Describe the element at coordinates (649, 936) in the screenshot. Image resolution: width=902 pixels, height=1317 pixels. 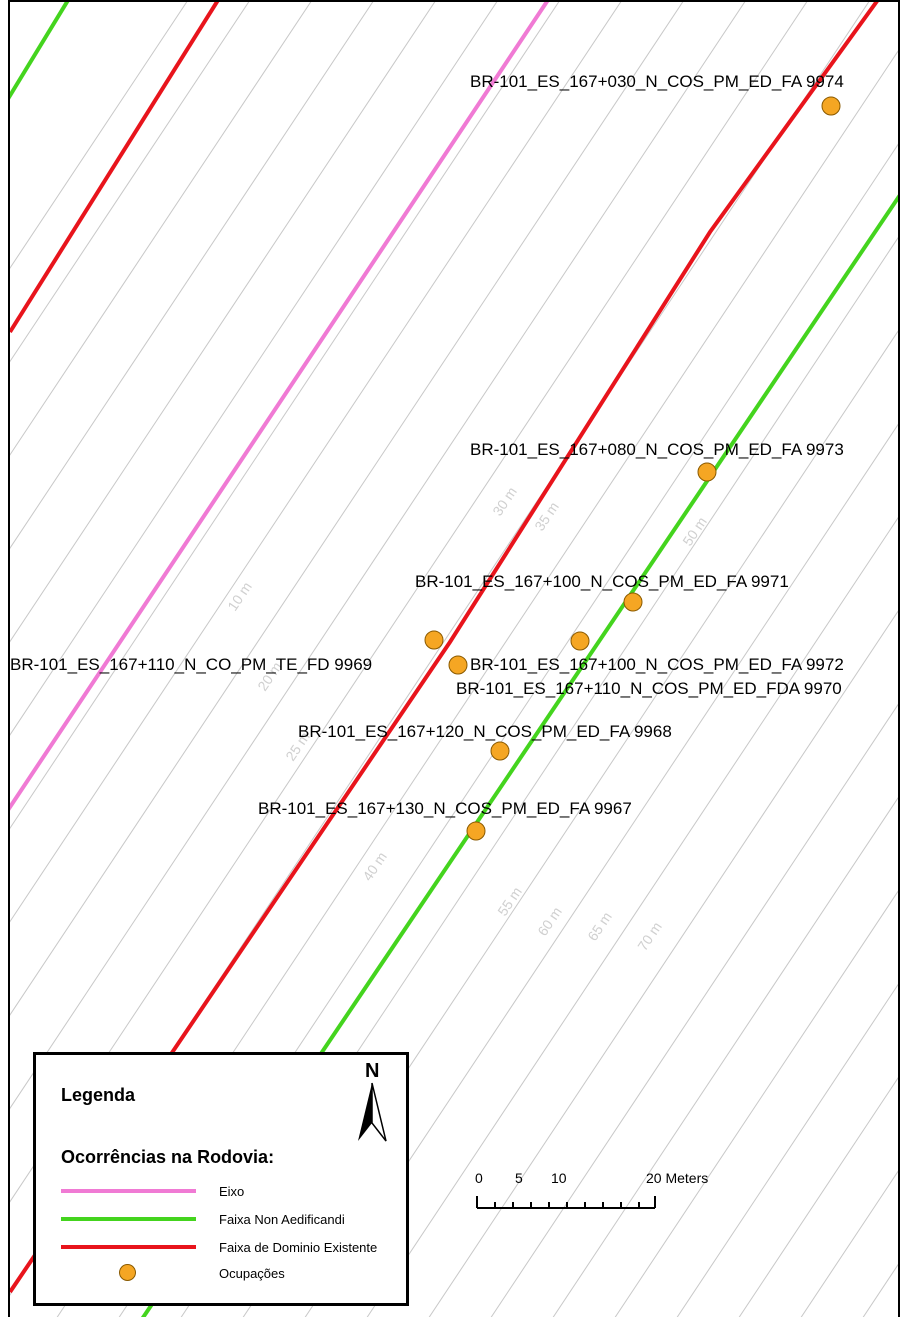
I see `buffer-distance-label: 70 m` at that location.